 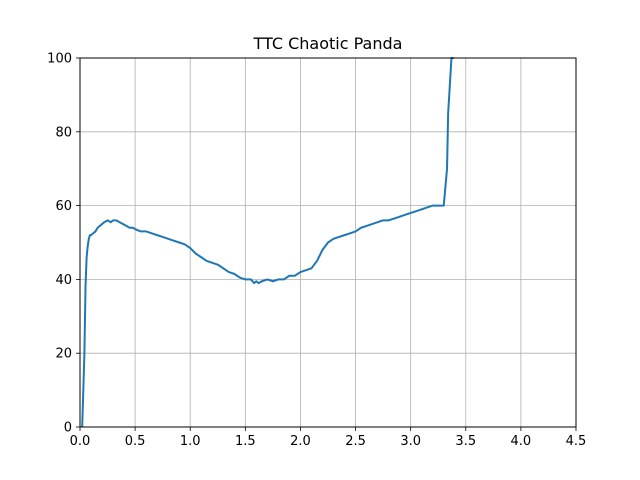 I want to click on x-tick-label: 2.5, so click(x=355, y=441).